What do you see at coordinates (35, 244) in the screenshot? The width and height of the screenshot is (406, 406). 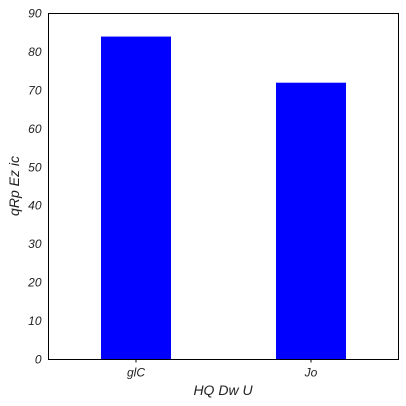 I see `y-tick-label: 30` at bounding box center [35, 244].